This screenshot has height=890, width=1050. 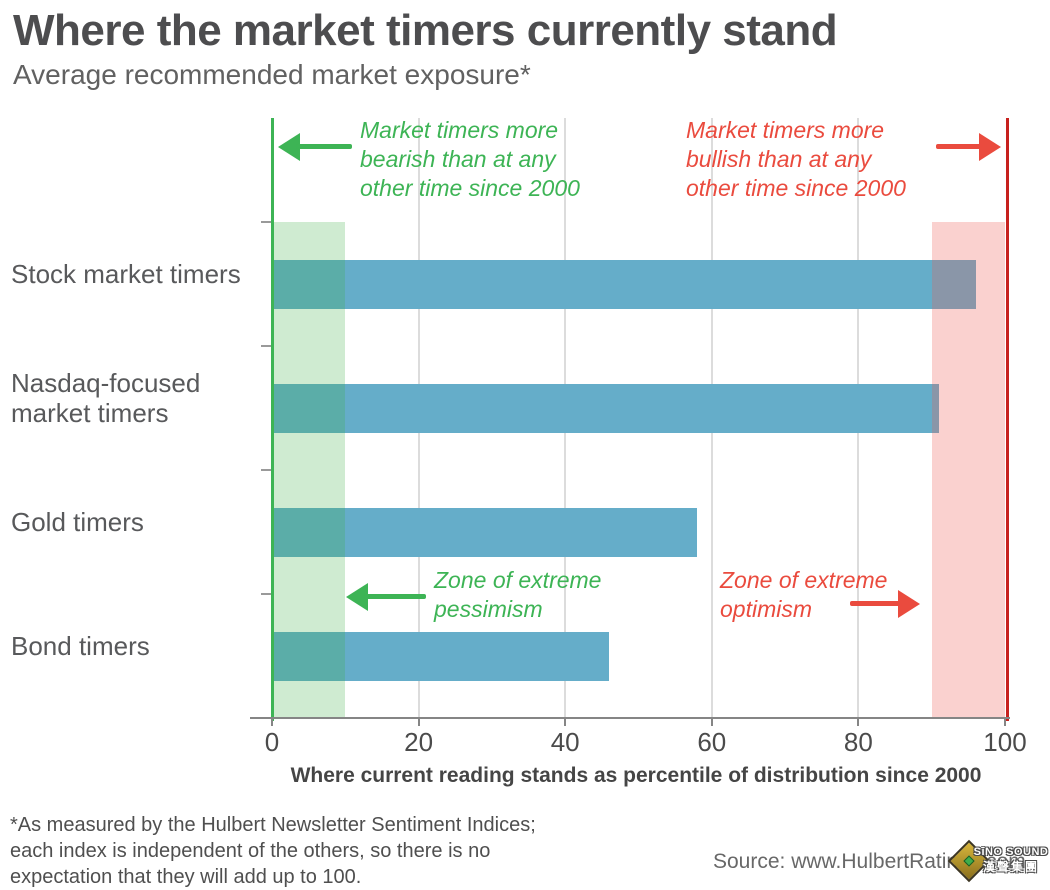 I want to click on bullish-arrow-icon, so click(x=990, y=147).